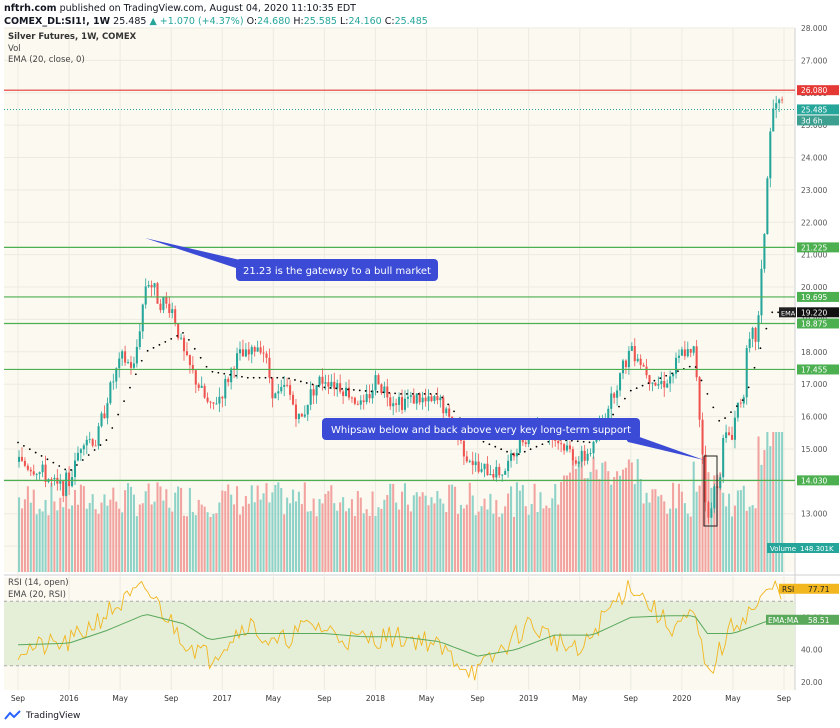 Image resolution: width=840 pixels, height=728 pixels. Describe the element at coordinates (818, 109) in the screenshot. I see `current-price-badge` at that location.